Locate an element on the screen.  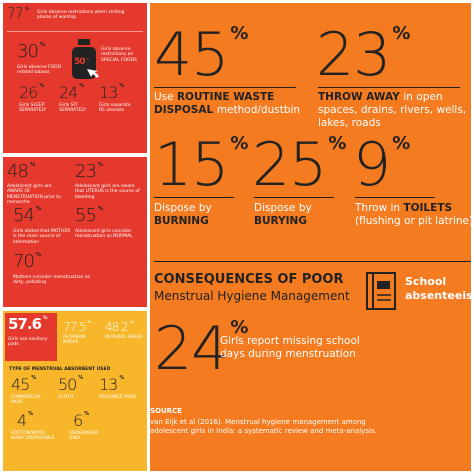
stat: 77.5% is located at coordinates (77, 327).